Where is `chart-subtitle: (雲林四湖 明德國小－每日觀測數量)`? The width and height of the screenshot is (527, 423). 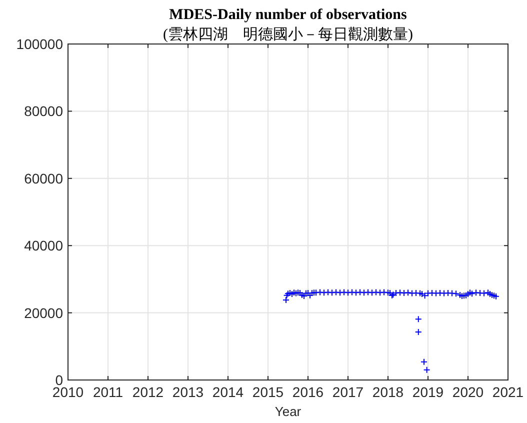 chart-subtitle: (雲林四湖 明德國小－每日觀測數量) is located at coordinates (288, 34).